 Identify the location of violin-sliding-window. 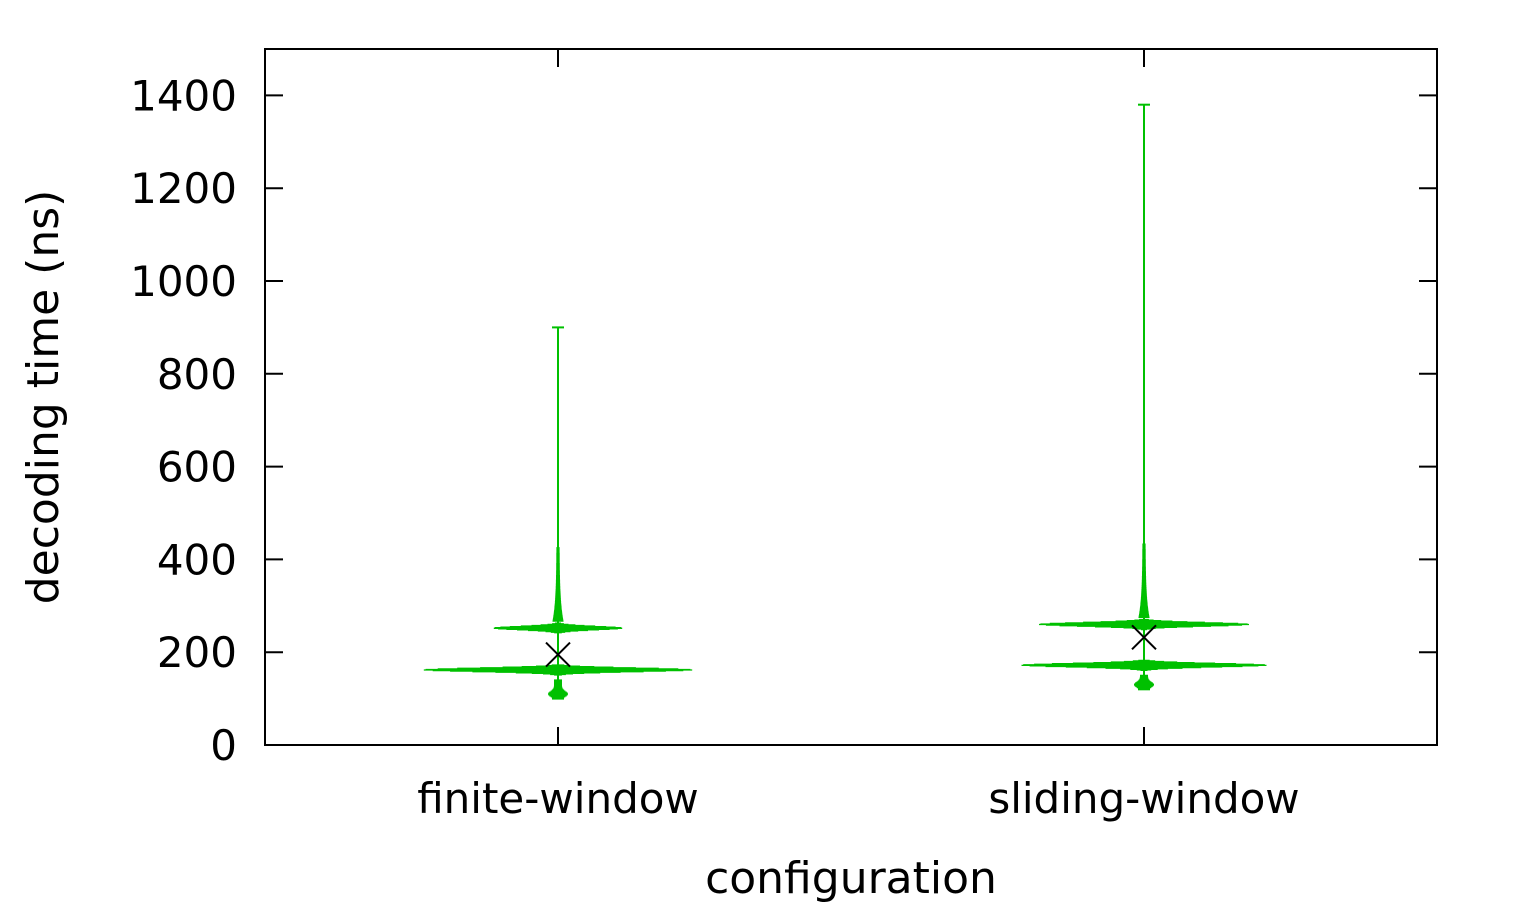
(1144, 397).